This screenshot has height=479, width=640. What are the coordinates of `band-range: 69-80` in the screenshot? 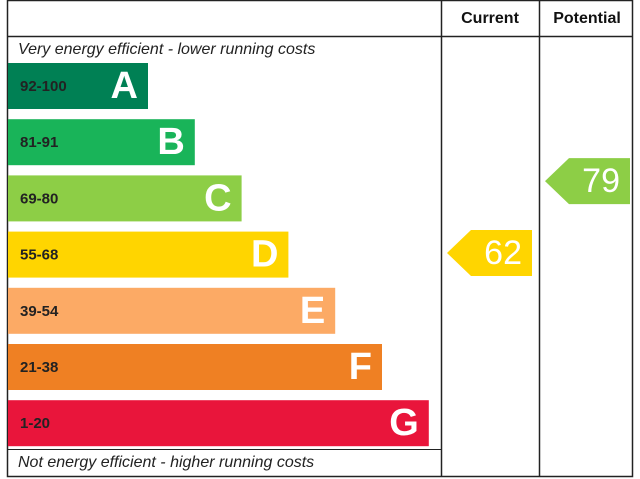 It's located at (39, 198).